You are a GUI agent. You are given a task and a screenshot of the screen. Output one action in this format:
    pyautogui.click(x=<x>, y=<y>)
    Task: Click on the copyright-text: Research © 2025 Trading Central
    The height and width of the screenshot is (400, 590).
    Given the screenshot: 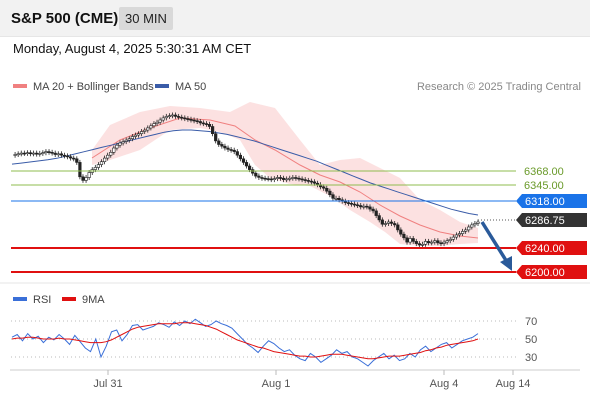 What is the action you would take?
    pyautogui.click(x=499, y=87)
    